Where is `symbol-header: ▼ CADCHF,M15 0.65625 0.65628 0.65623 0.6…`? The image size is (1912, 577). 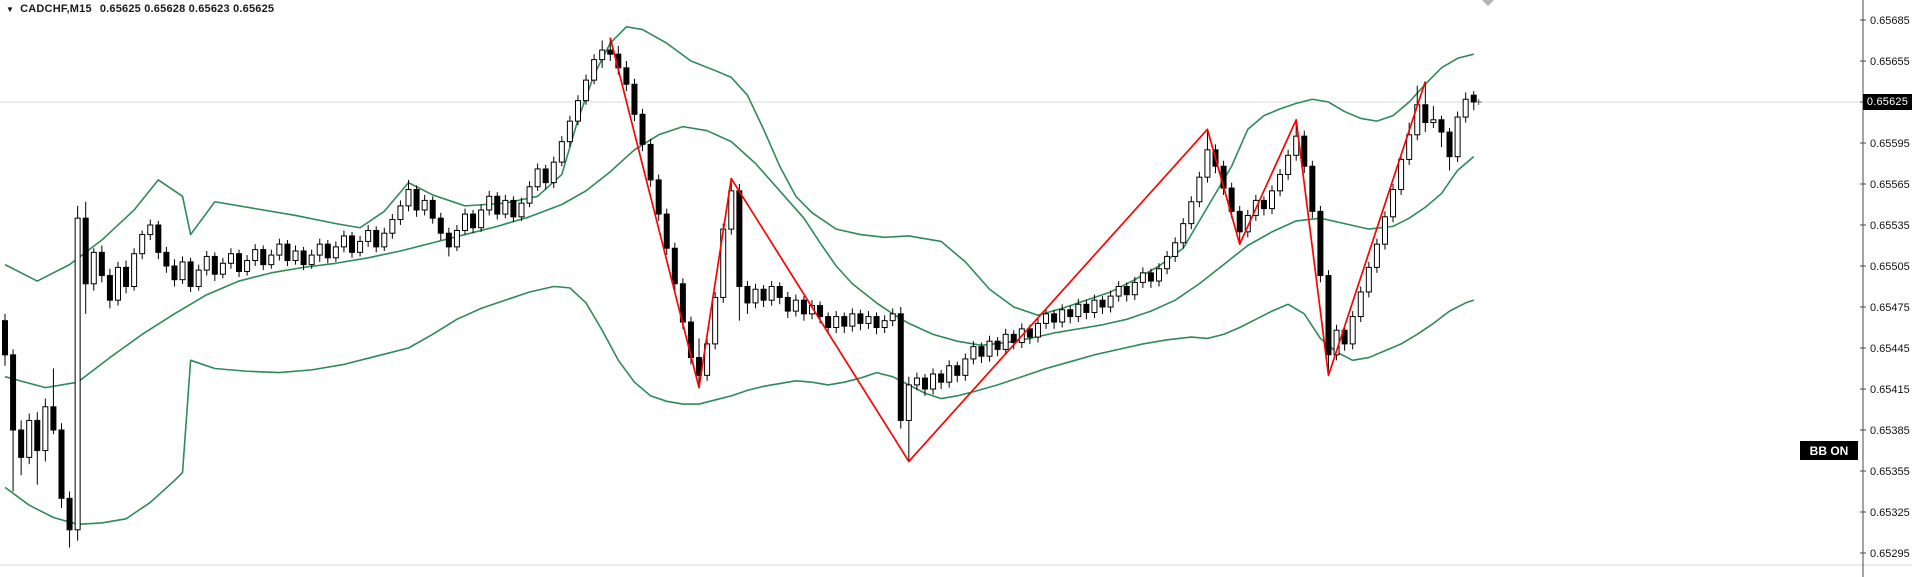 symbol-header: ▼ CADCHF,M15 0.65625 0.65628 0.65623 0.6… is located at coordinates (140, 9).